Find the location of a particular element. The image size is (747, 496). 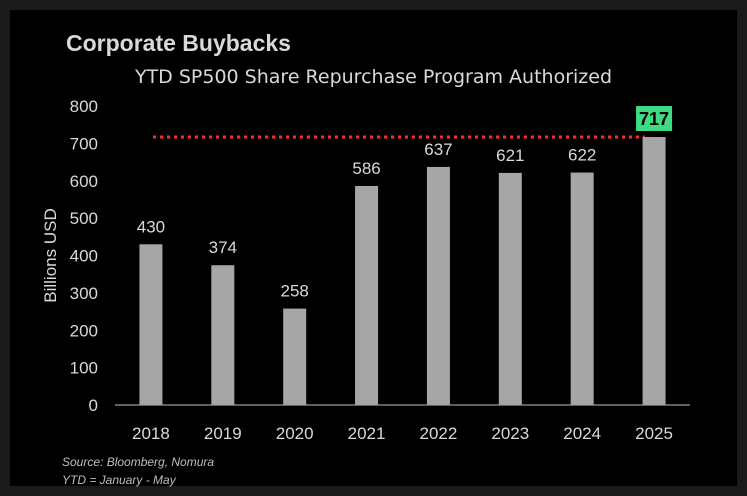

ytd-note: YTD = January - May is located at coordinates (119, 480).